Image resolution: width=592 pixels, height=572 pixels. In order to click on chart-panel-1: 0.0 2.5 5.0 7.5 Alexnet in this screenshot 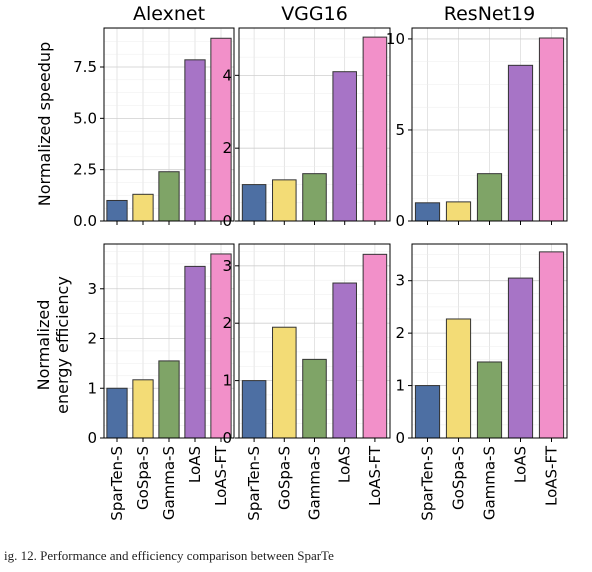, I will do `click(154, 116)`.